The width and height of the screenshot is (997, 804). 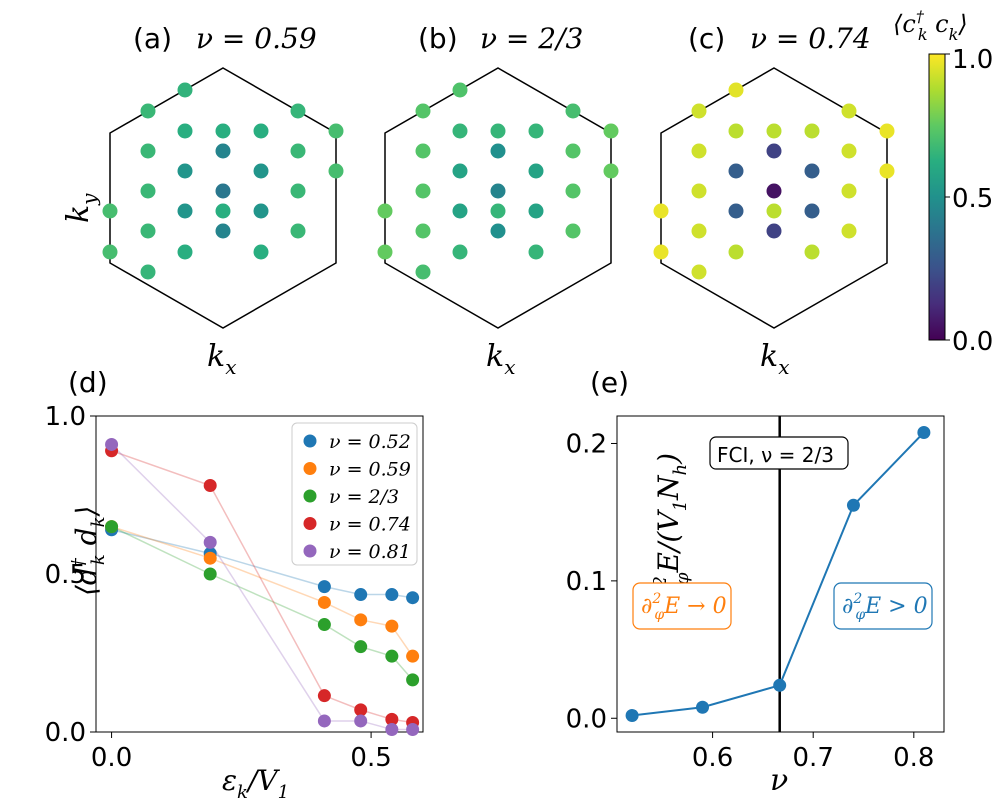 What do you see at coordinates (706, 38) in the screenshot?
I see `panel-c-prefix: (c)` at bounding box center [706, 38].